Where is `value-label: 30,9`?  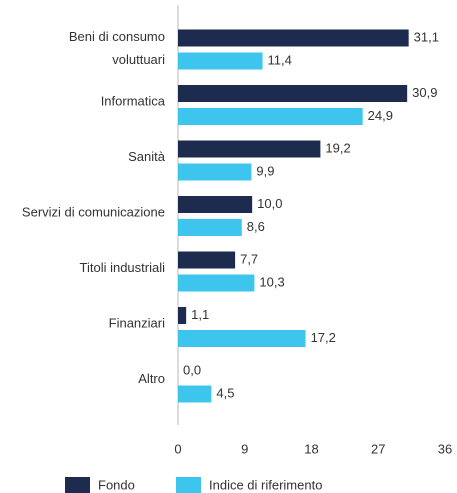
value-label: 30,9 is located at coordinates (424, 92).